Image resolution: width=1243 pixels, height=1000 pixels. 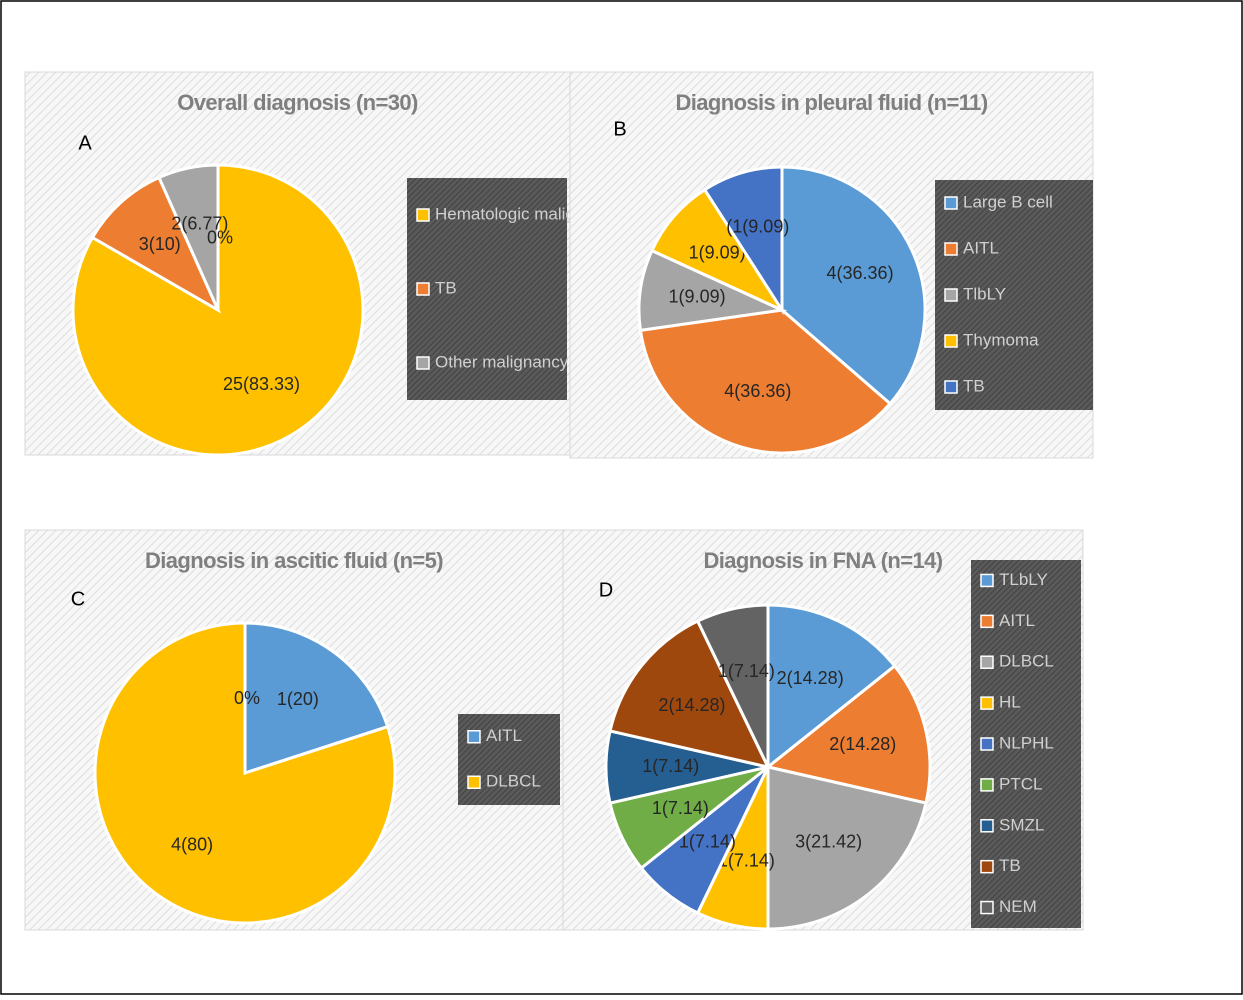 I want to click on panel-label: A, so click(x=85, y=143).